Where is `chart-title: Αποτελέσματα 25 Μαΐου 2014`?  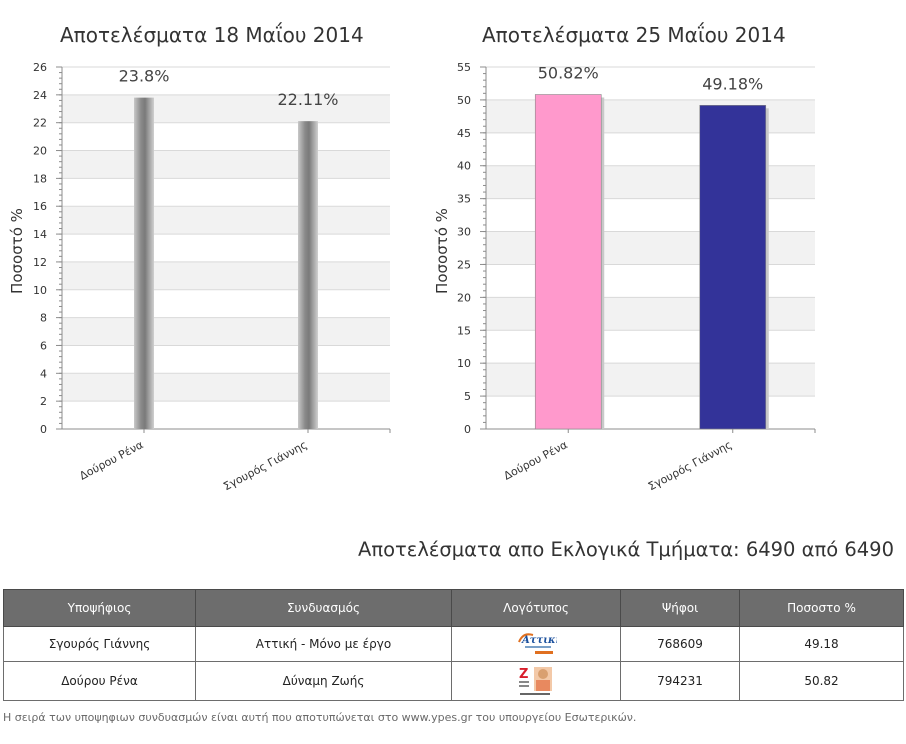 chart-title: Αποτελέσματα 25 Μαΐου 2014 is located at coordinates (634, 35).